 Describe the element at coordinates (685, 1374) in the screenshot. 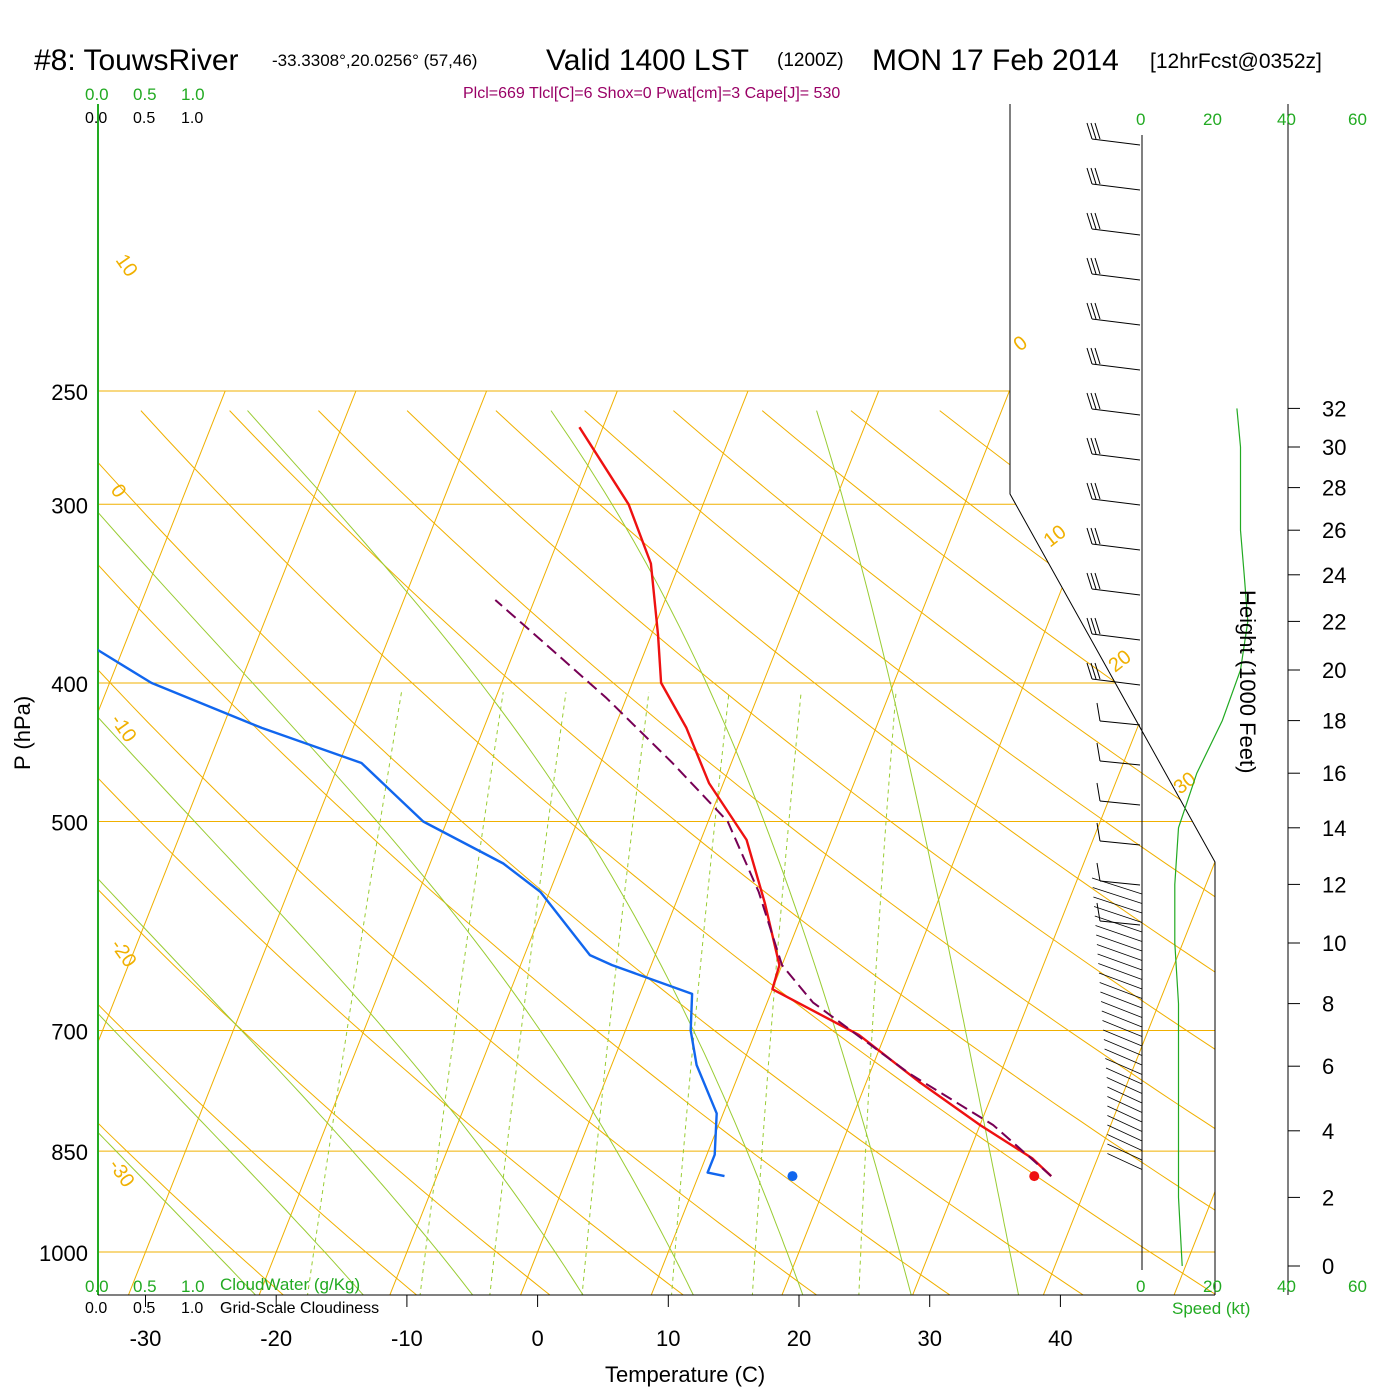

I see `temperature-axis-label: Temperature (C)` at that location.